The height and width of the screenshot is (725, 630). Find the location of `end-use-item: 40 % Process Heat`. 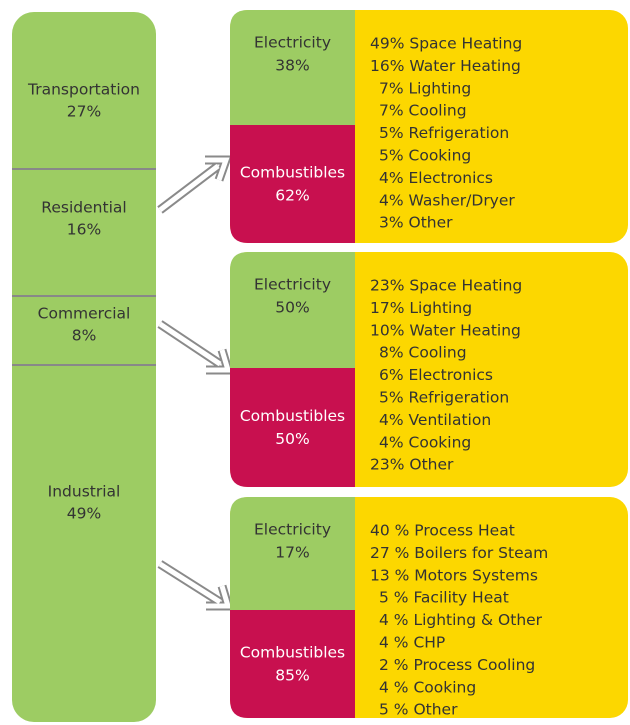

end-use-item: 40 % Process Heat is located at coordinates (442, 531).